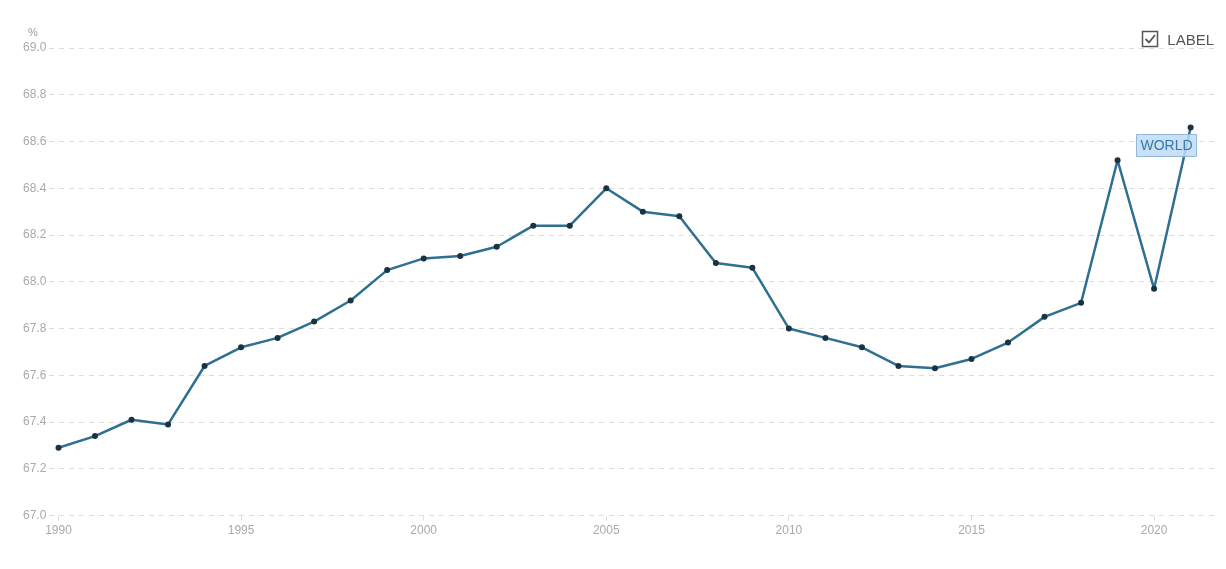 This screenshot has height=569, width=1226. I want to click on series-label: WORLD, so click(1166, 145).